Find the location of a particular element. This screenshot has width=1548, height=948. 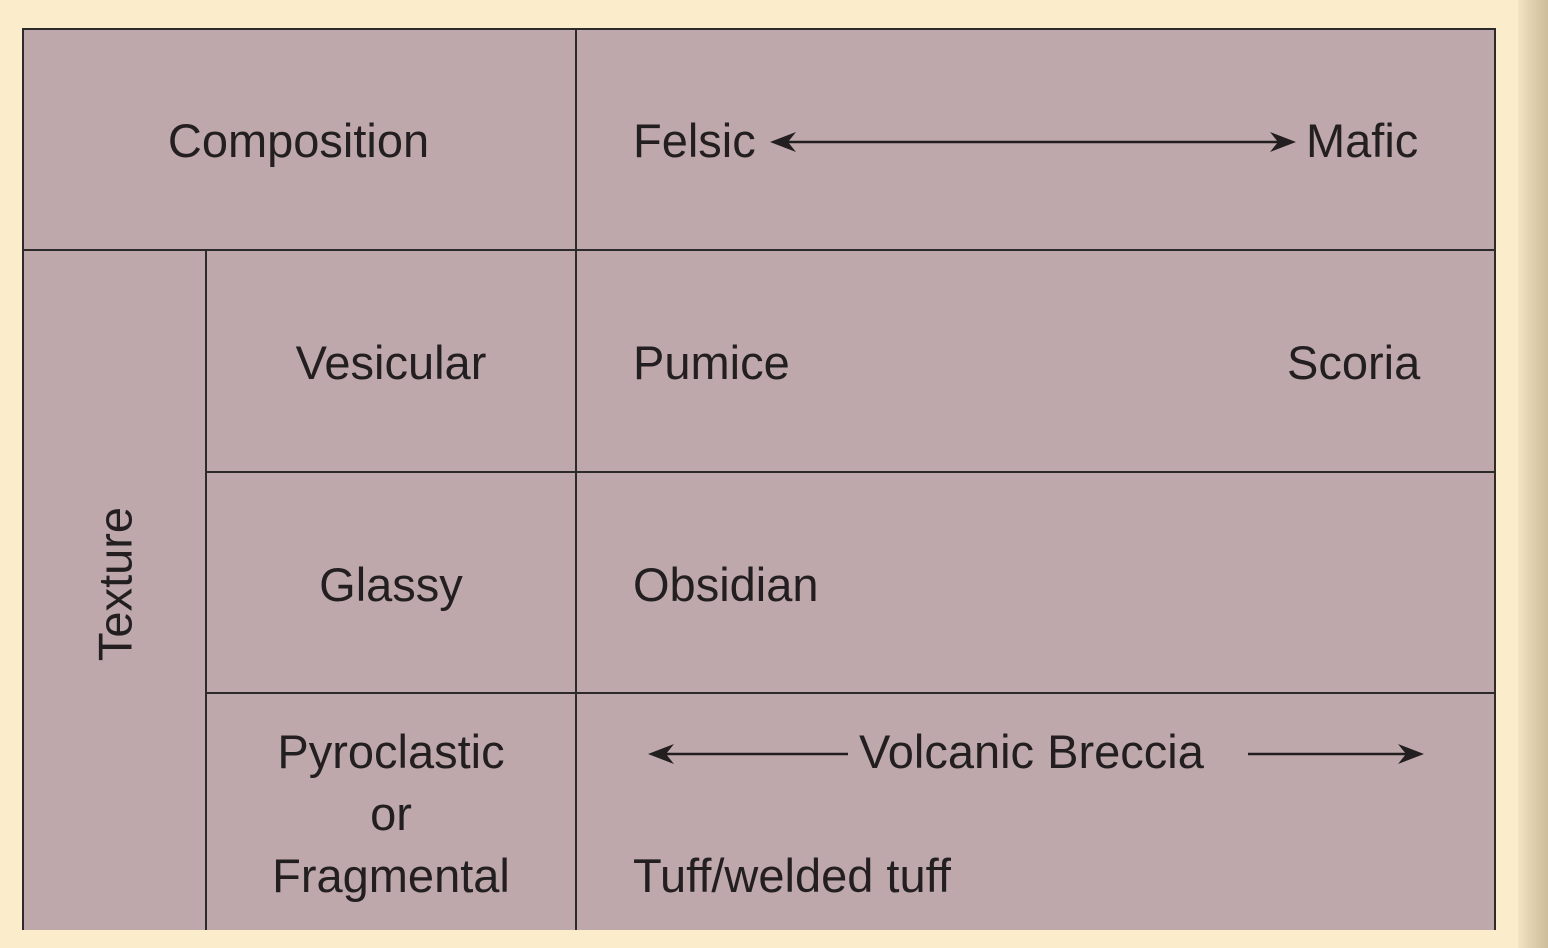

texture-glassy: Glassy is located at coordinates (391, 584).